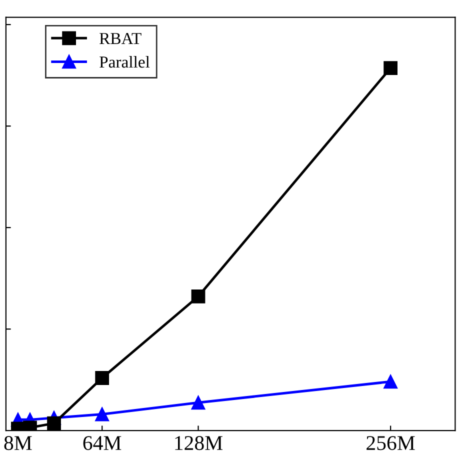 The width and height of the screenshot is (457, 468). Describe the element at coordinates (199, 443) in the screenshot. I see `x-tick-label: 128M` at that location.